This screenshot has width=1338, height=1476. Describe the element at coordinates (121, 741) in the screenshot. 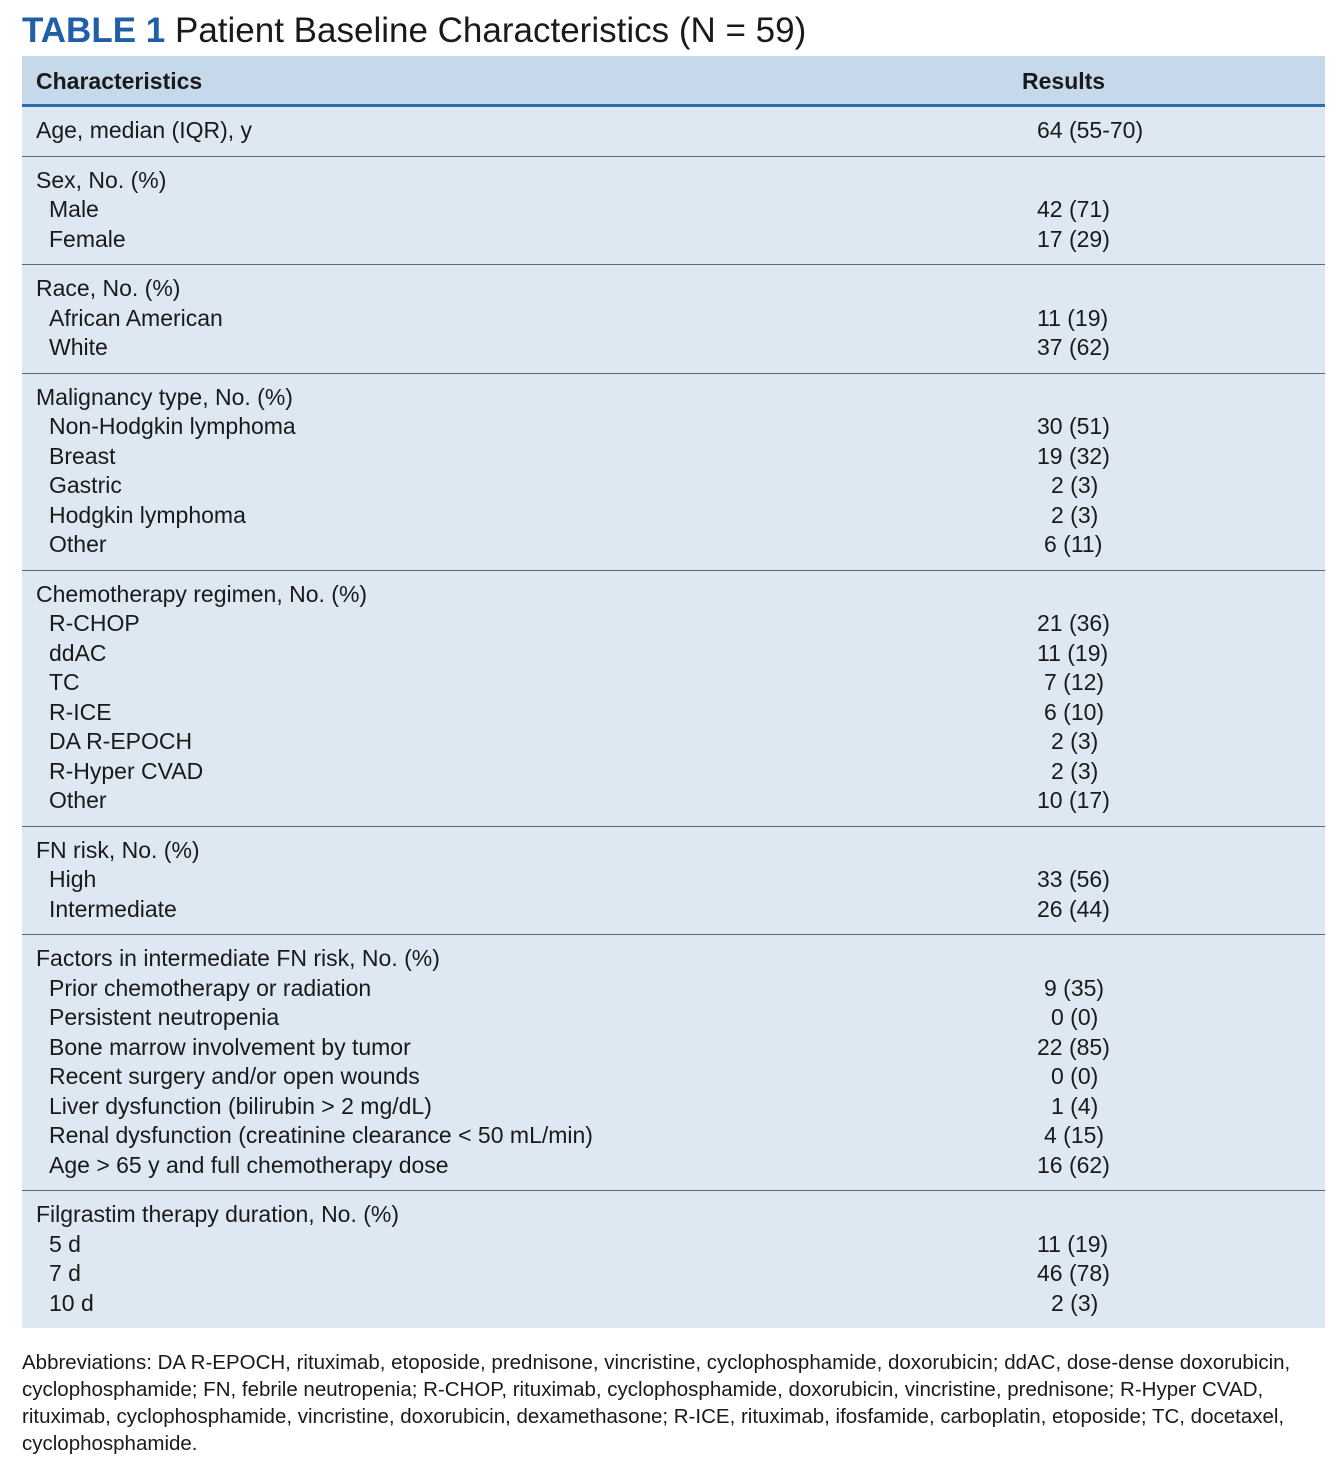

I see `row-label: DA R-EPOCH` at that location.